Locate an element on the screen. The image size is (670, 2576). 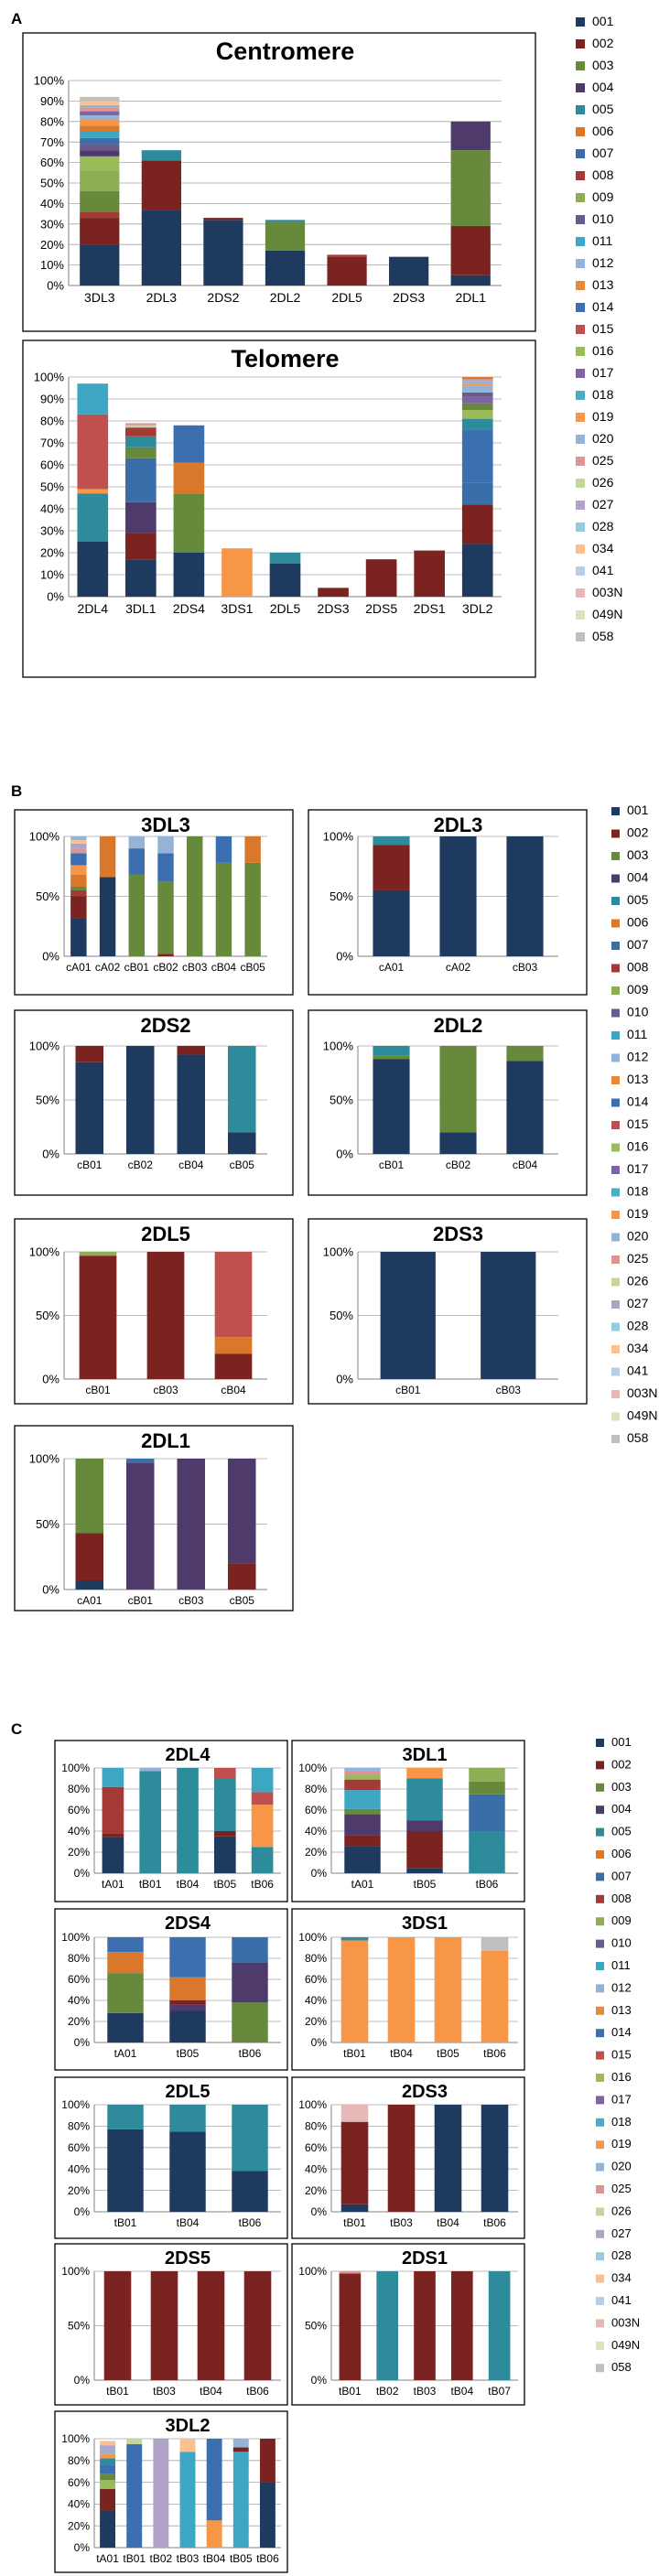
x-tick-label: 2DL1 is located at coordinates (470, 297).